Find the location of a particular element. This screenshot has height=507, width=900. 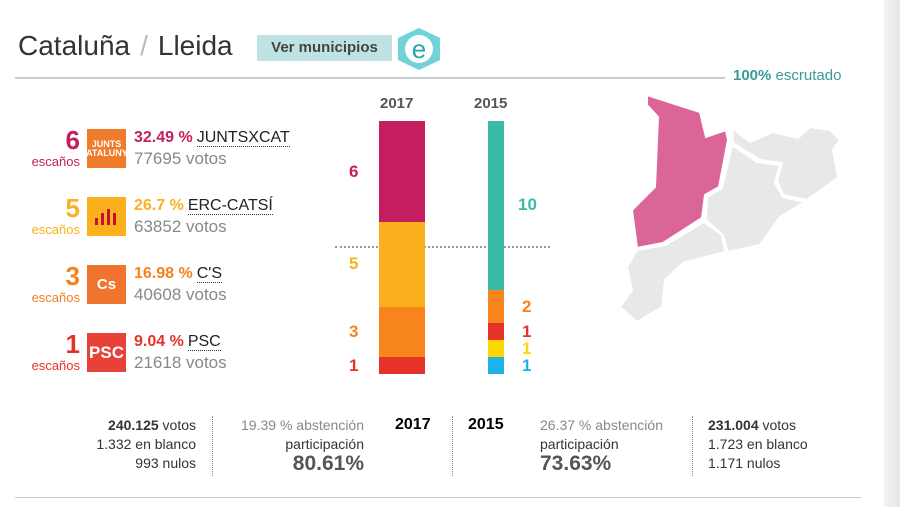

map-province-barcelona is located at coordinates (756, 198).